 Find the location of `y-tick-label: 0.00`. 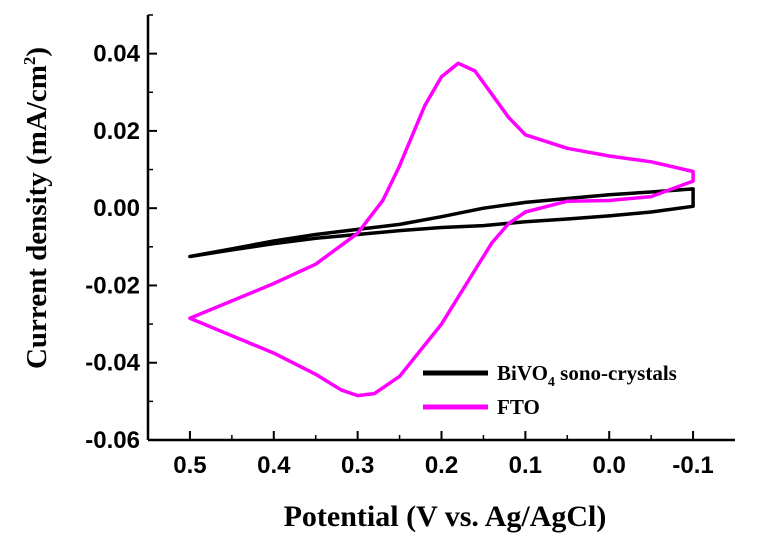

y-tick-label: 0.00 is located at coordinates (116, 208).